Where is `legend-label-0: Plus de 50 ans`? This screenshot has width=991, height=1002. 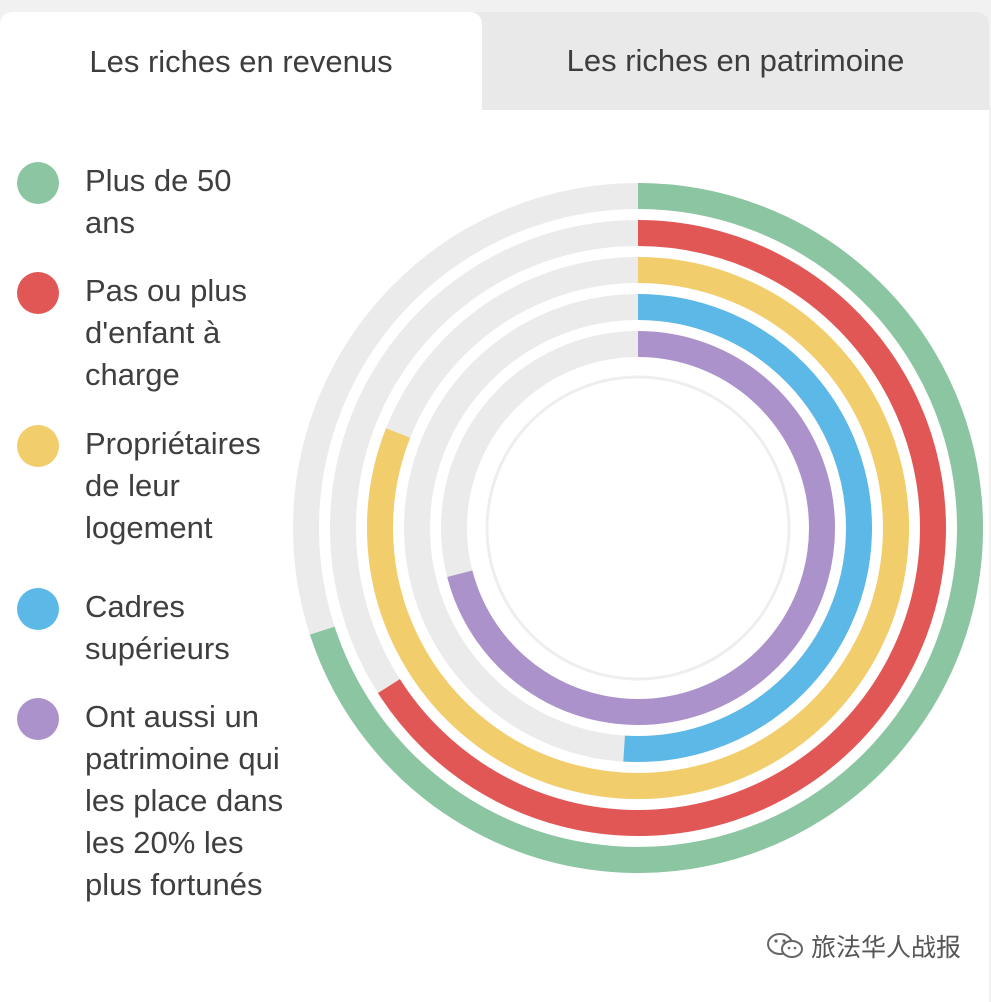 legend-label-0: Plus de 50 ans is located at coordinates (158, 201).